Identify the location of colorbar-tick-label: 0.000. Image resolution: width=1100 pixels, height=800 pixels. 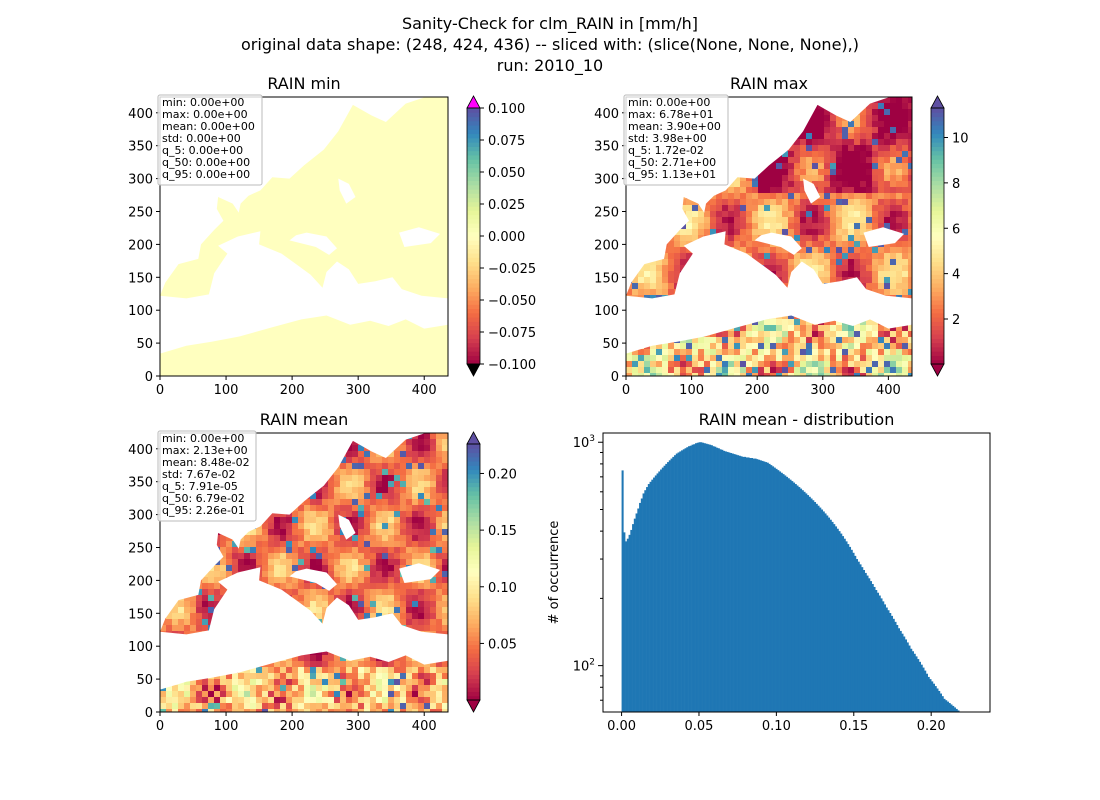
(506, 237).